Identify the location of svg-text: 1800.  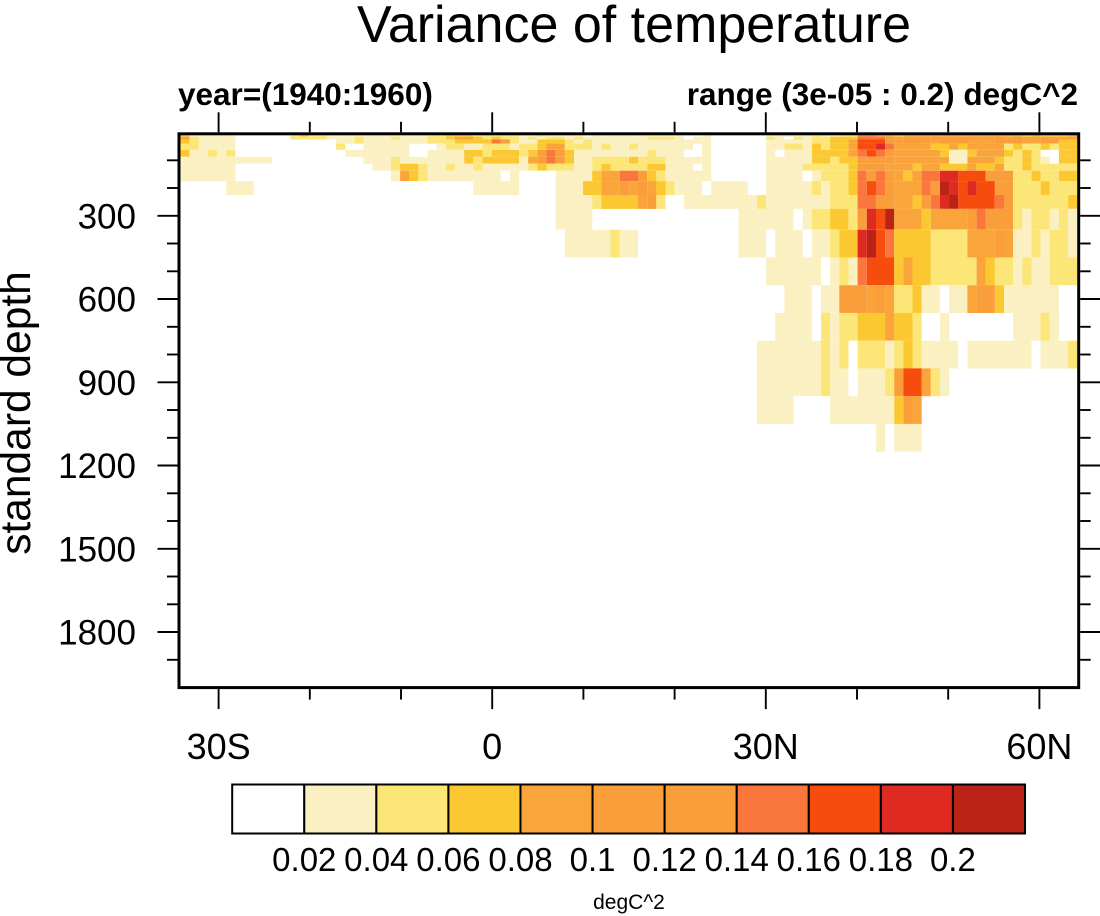
(97, 633).